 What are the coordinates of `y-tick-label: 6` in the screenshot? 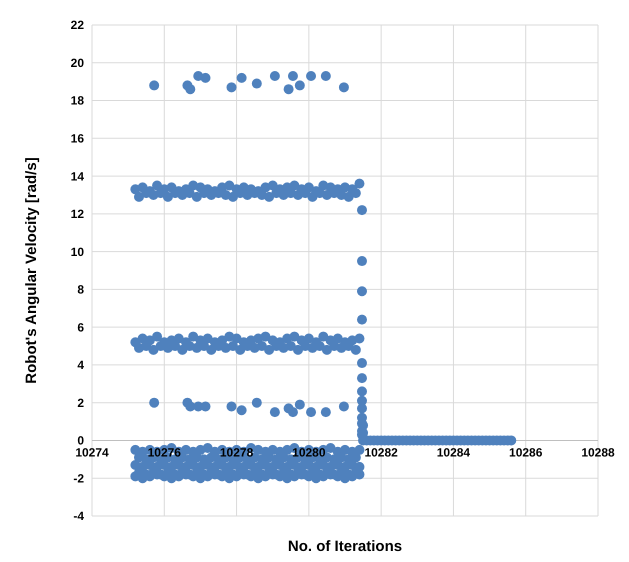 It's located at (80, 327).